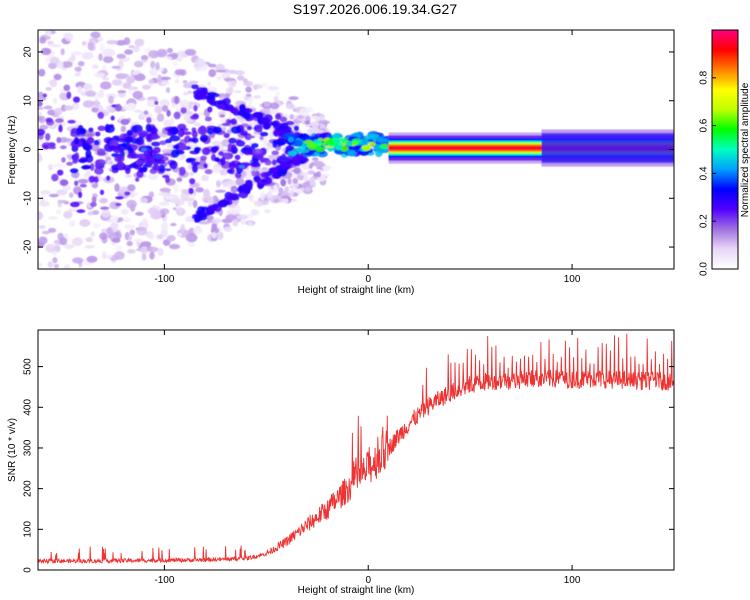 This screenshot has height=600, width=750. Describe the element at coordinates (356, 590) in the screenshot. I see `snr-xlabel: Height of straight line (km)` at that location.